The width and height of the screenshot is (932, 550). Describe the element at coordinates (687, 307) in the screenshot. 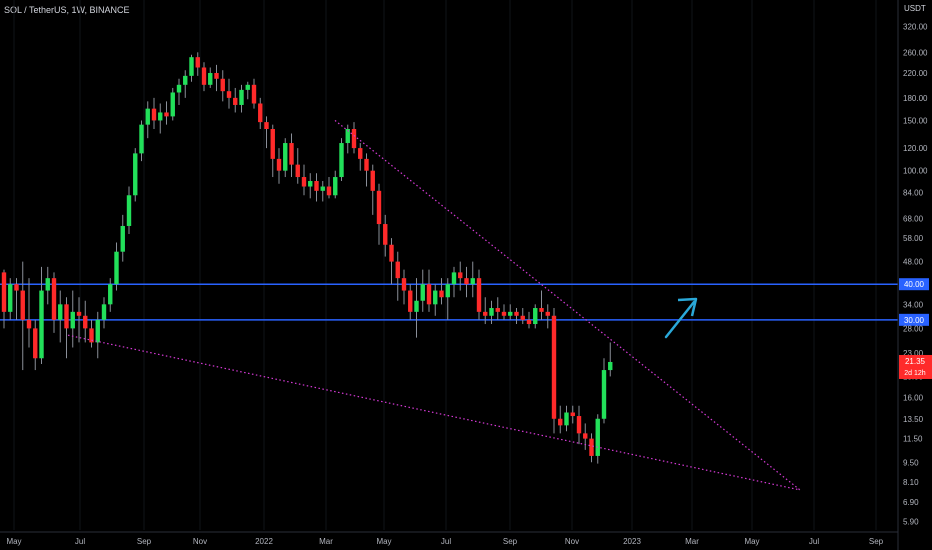

I see `arrow-head-icon` at that location.